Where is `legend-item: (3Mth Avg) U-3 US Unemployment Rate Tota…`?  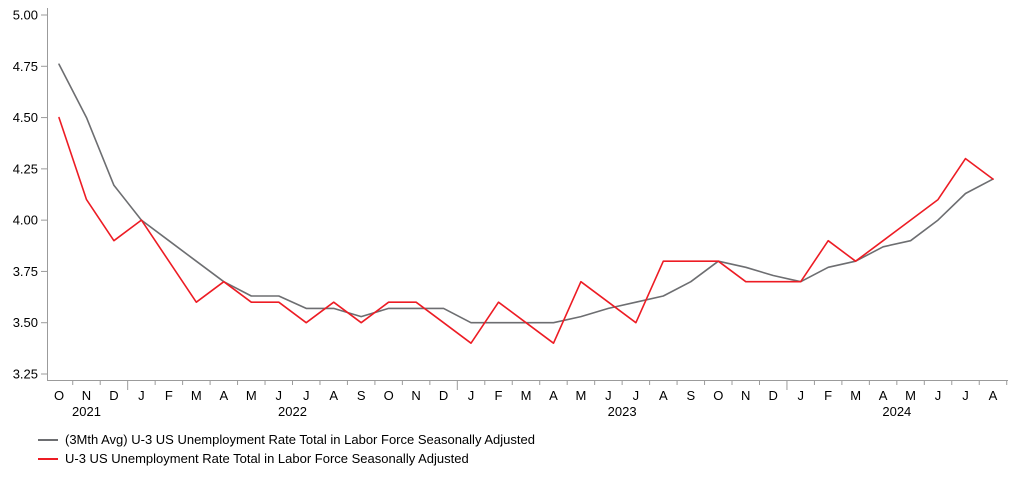 legend-item: (3Mth Avg) U-3 US Unemployment Rate Tota… is located at coordinates (286, 439).